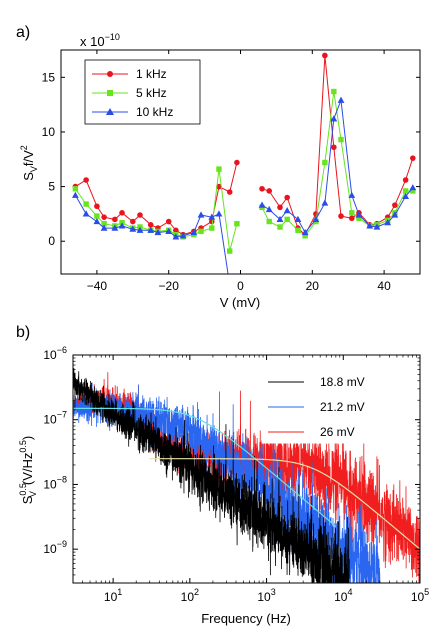 The height and width of the screenshot is (632, 436). Describe the element at coordinates (420, 595) in the screenshot. I see `panel-b-x-tick-label: 10⁵` at that location.